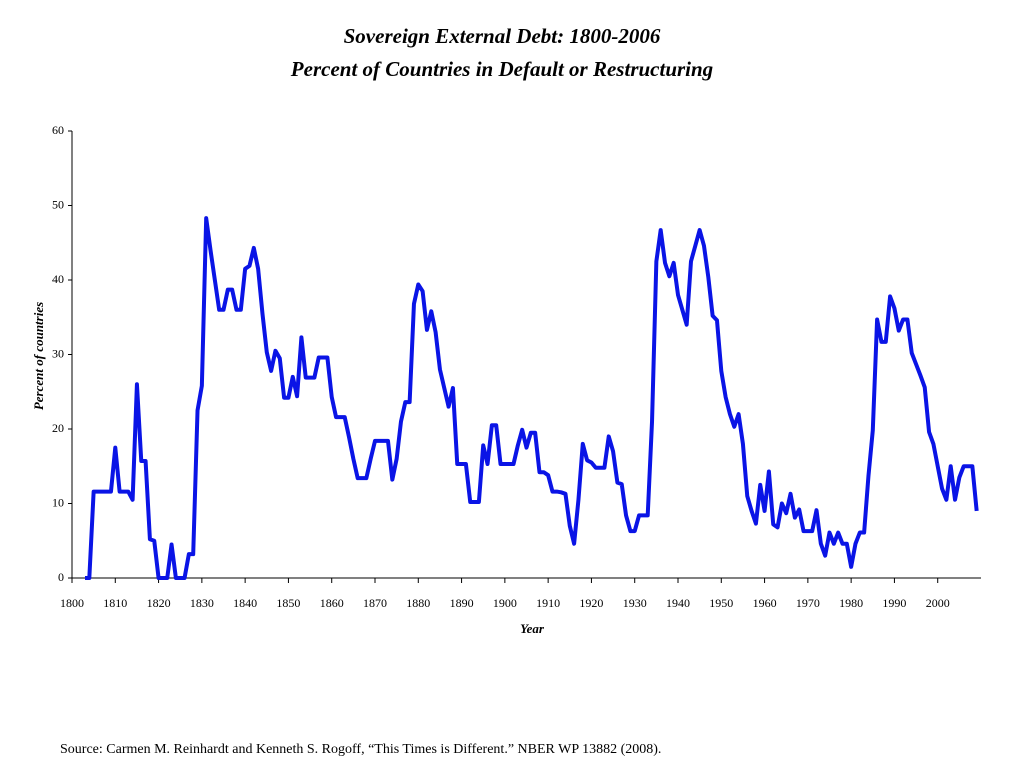  I want to click on x-tick-label: 1870, so click(375, 603).